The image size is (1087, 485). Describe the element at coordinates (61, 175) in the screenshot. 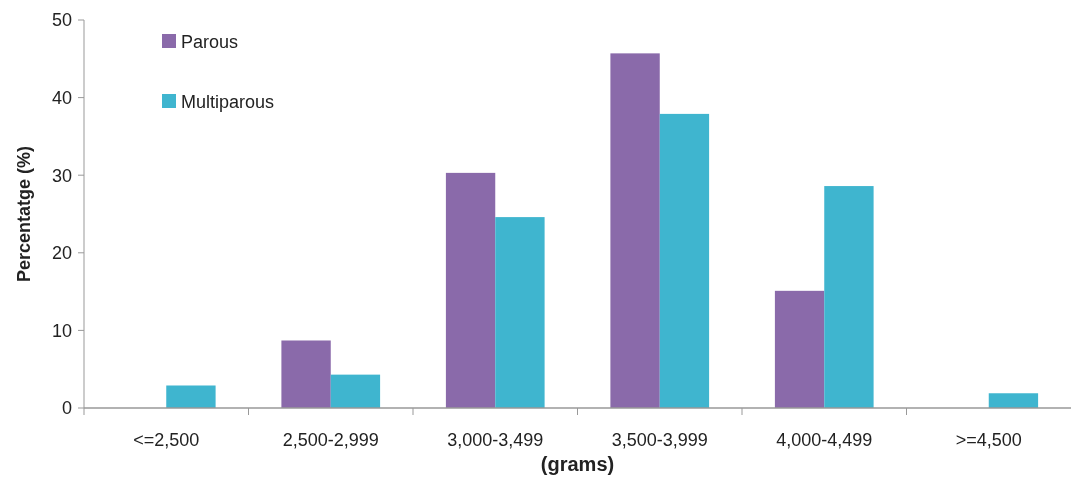

I see `y-tick-label: 30` at that location.